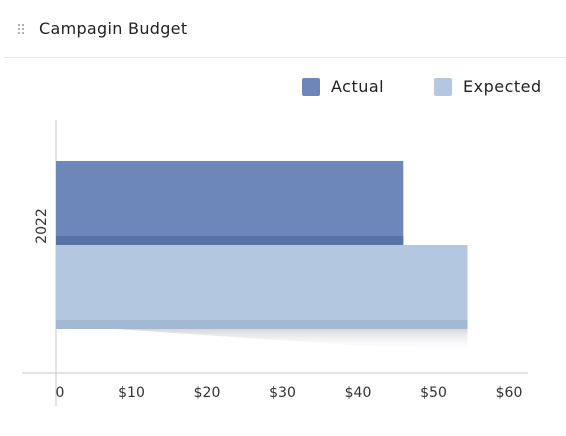 This screenshot has width=566, height=436. Describe the element at coordinates (285, 29) in the screenshot. I see `card-header: Campagin Budget` at that location.